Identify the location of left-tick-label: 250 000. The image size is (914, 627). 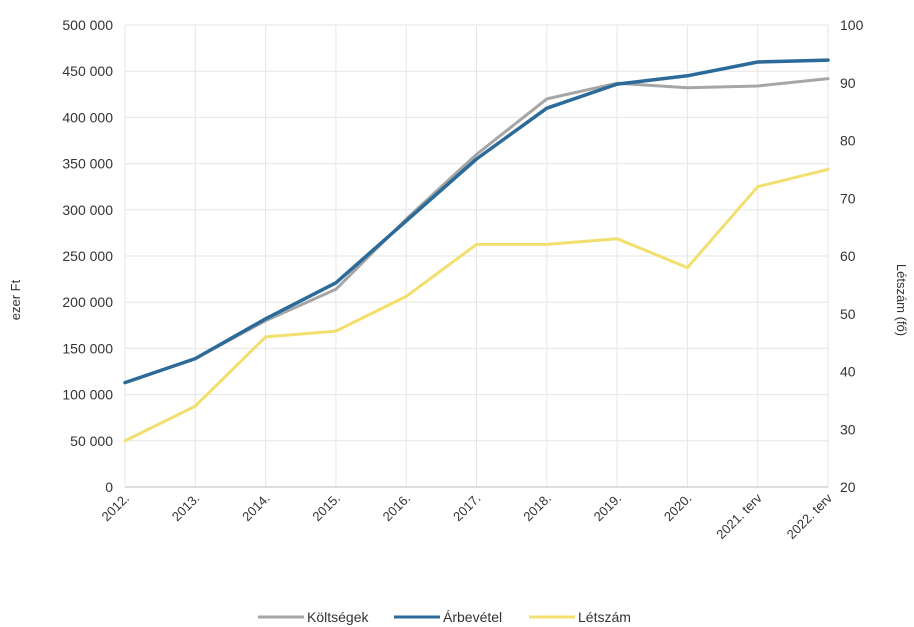
(87, 256).